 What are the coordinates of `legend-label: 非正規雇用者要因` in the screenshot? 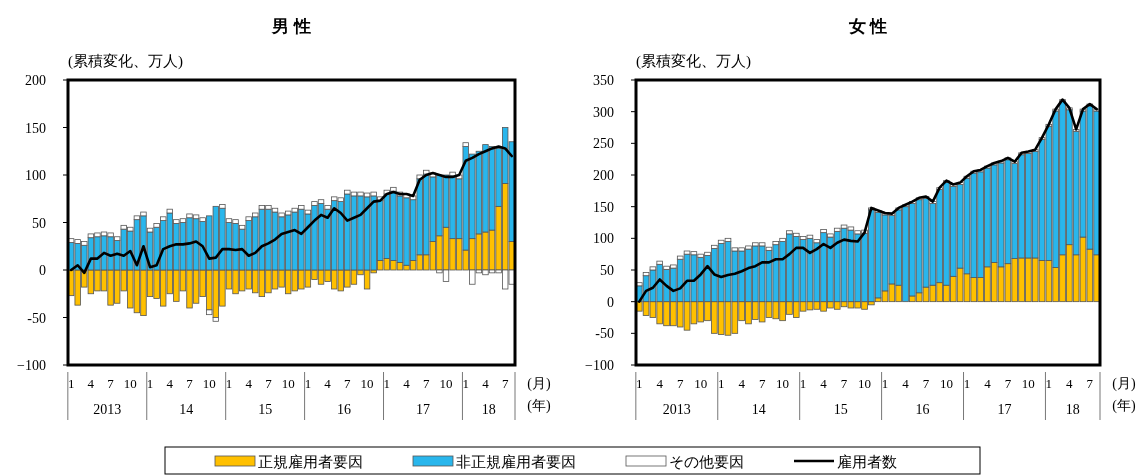 It's located at (516, 462).